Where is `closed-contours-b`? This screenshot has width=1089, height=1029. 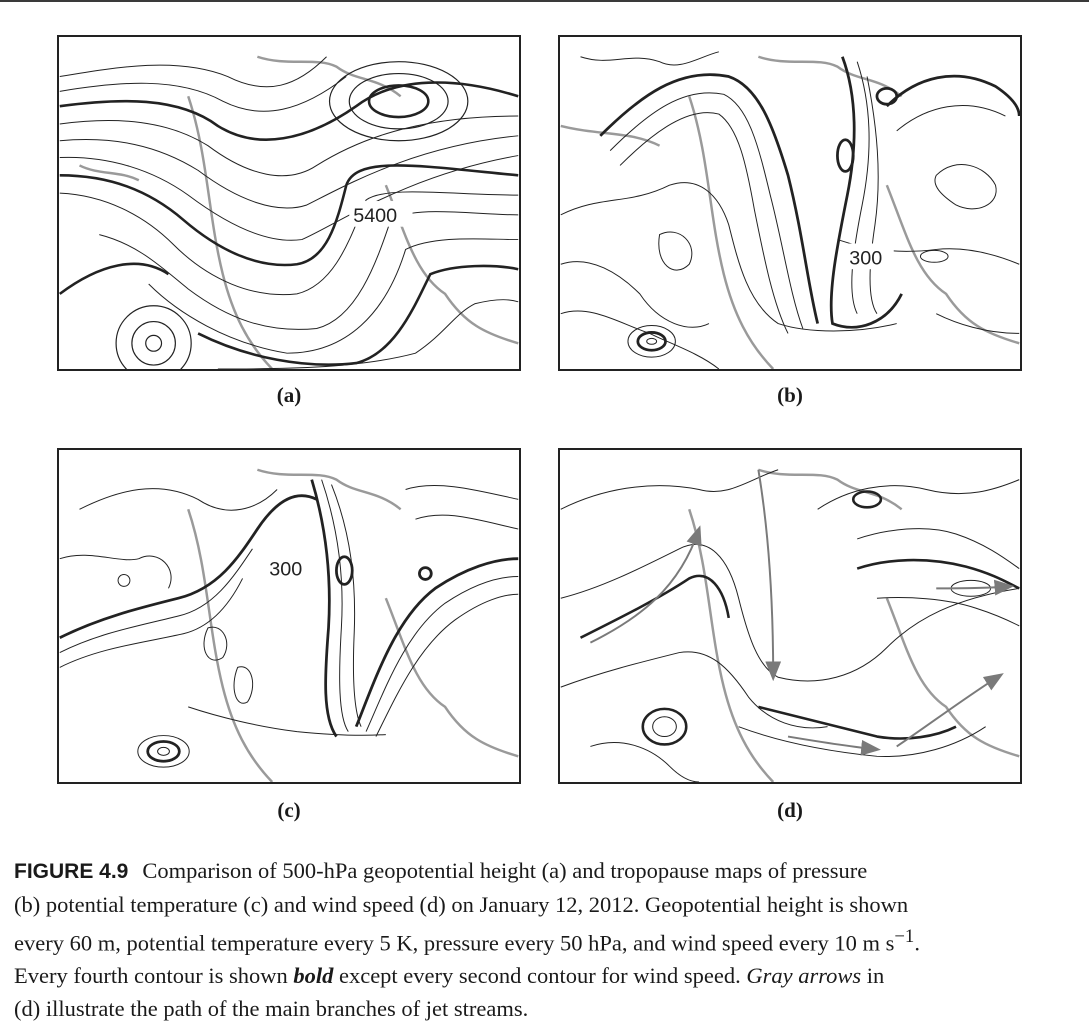
closed-contours-b is located at coordinates (788, 222).